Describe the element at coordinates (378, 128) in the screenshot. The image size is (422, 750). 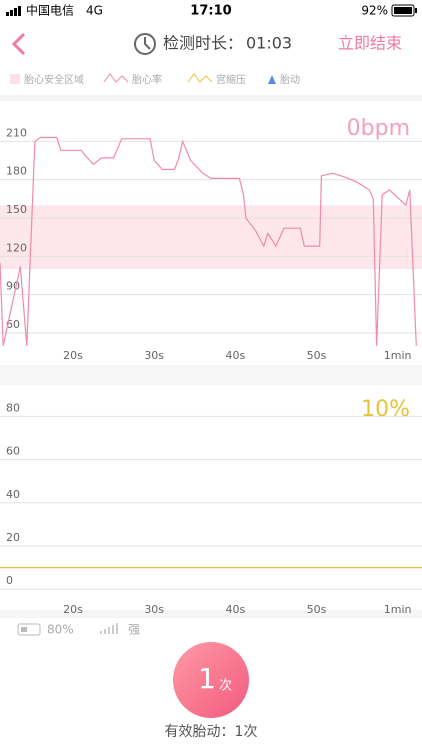
I see `current-value: 0bpm` at that location.